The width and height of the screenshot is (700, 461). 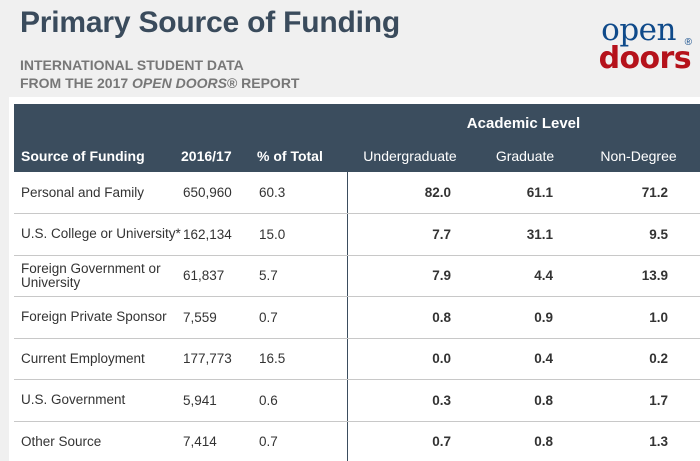 What do you see at coordinates (638, 193) in the screenshot?
I see `cell-non-degree: 71.2` at bounding box center [638, 193].